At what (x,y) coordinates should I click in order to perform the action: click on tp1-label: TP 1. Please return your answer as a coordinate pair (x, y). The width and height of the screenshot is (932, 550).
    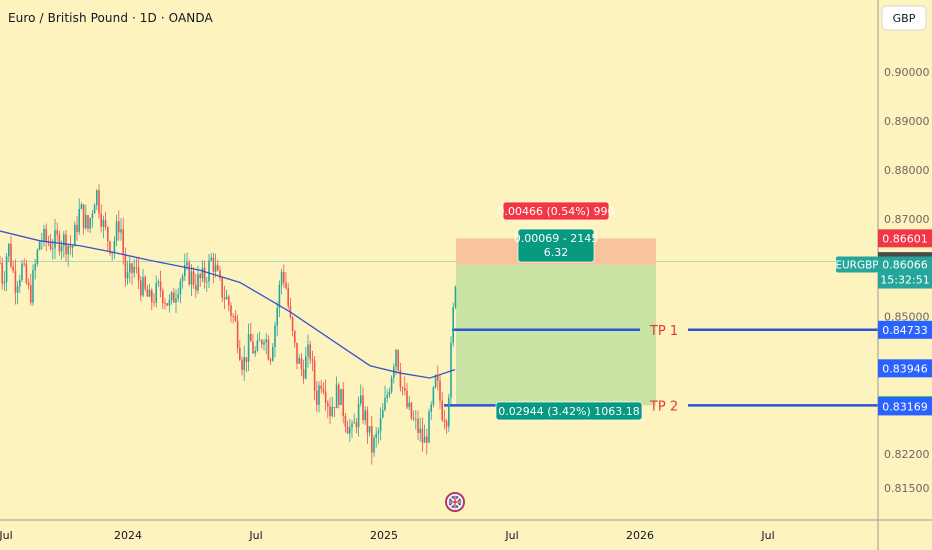
    Looking at the image, I should click on (663, 331).